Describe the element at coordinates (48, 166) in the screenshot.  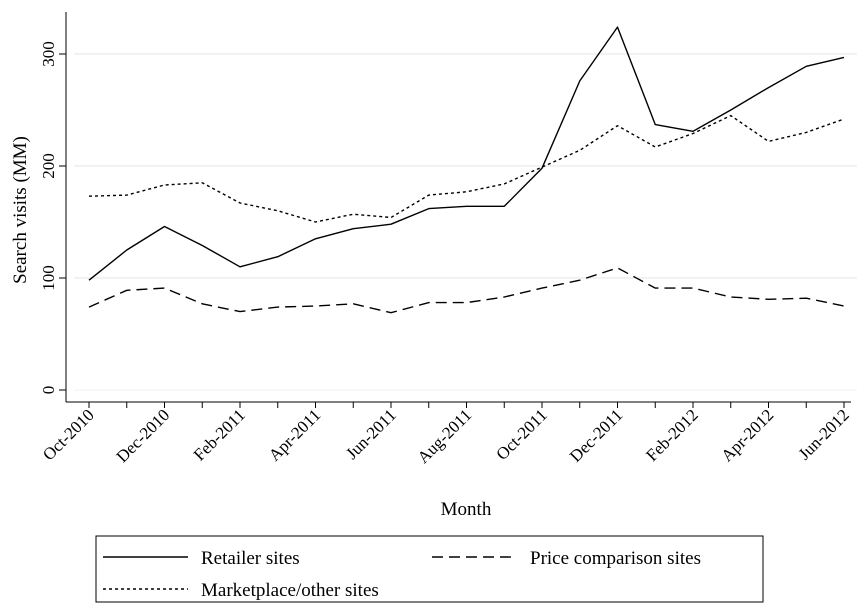
I see `y-tick-label: 200` at that location.